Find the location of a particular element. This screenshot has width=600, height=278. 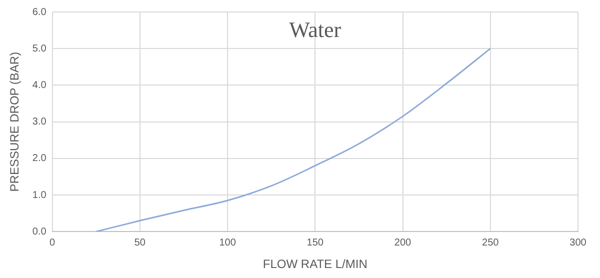

x-tick-label: 150 is located at coordinates (315, 242).